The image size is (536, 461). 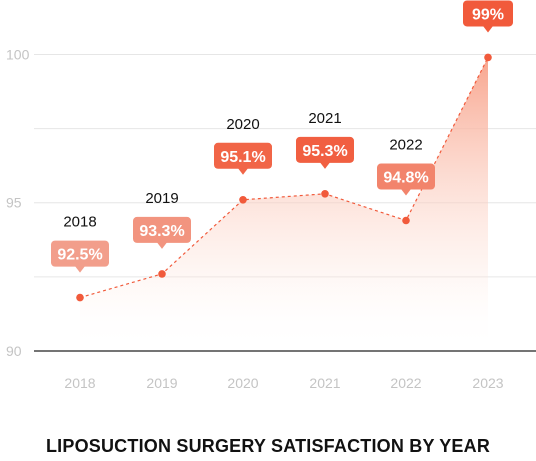 What do you see at coordinates (405, 383) in the screenshot?
I see `x-tick-label: 2022` at bounding box center [405, 383].